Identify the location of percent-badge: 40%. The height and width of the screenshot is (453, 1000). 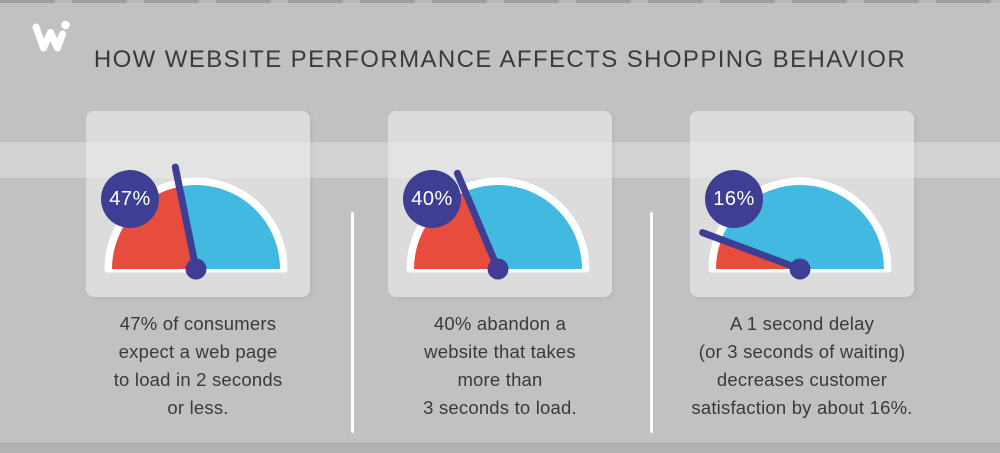
(432, 199).